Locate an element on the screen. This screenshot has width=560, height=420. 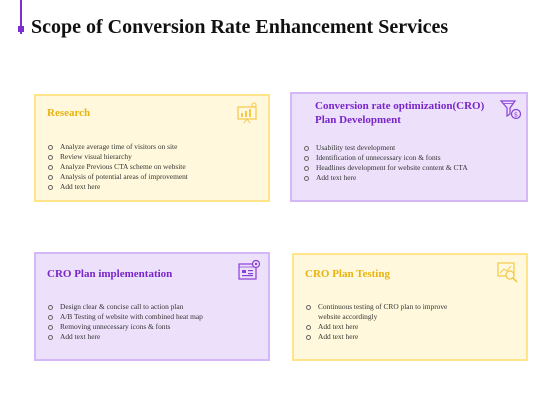
card-title-line: Conversion rate optimization(CRO) is located at coordinates (400, 106).